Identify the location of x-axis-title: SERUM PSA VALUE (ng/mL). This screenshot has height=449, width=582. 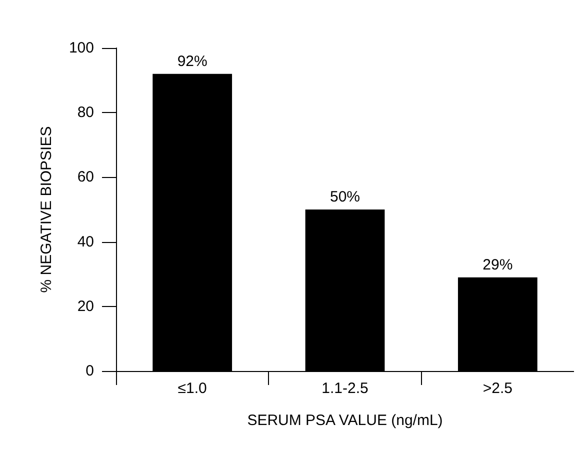
(345, 420).